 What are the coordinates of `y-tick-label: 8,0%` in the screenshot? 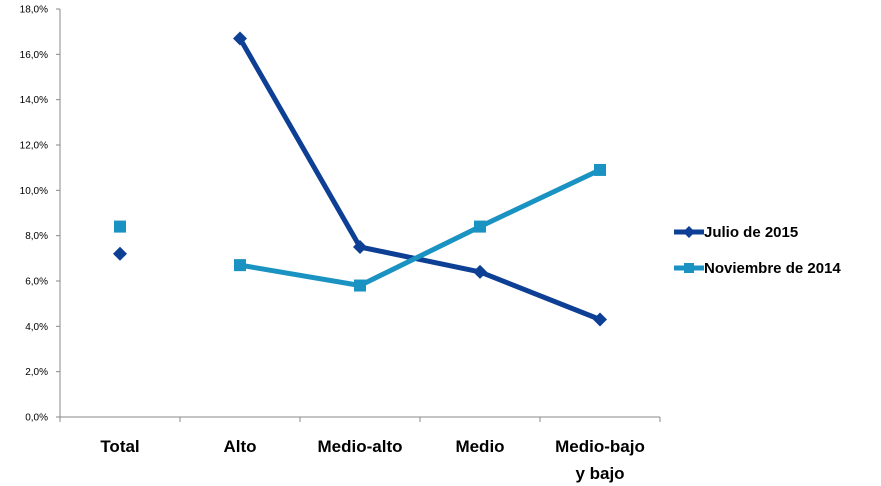 It's located at (36, 236).